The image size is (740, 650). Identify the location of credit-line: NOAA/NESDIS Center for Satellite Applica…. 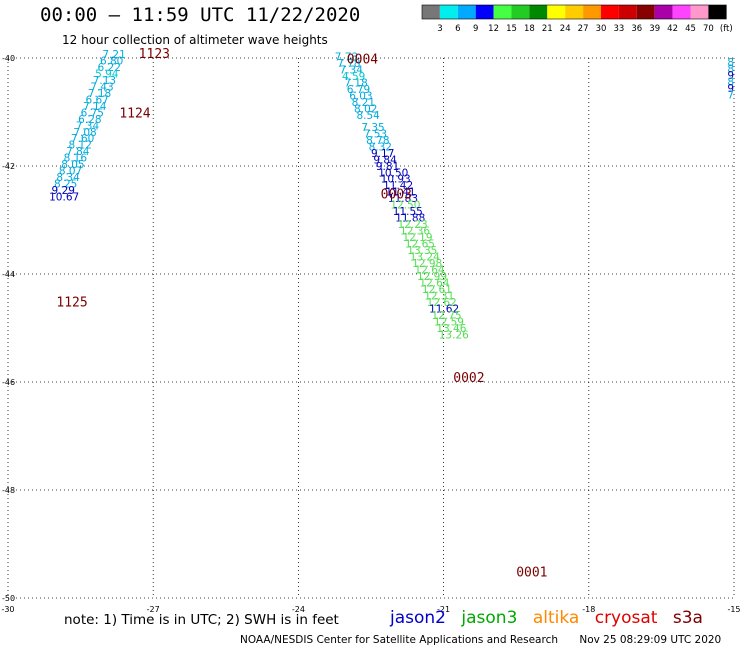
(489, 640).